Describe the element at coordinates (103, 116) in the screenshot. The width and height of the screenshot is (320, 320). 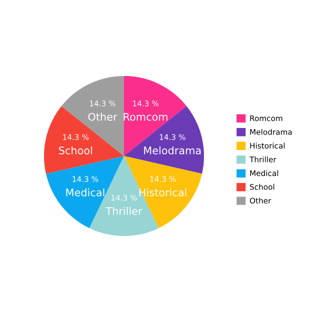
I see `slice-label: Other` at that location.